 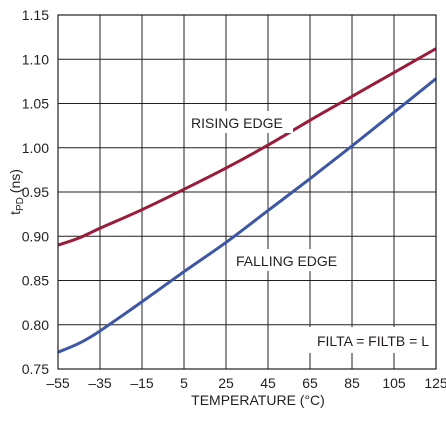 I want to click on y-axis-title-sub: PD, so click(x=20, y=204).